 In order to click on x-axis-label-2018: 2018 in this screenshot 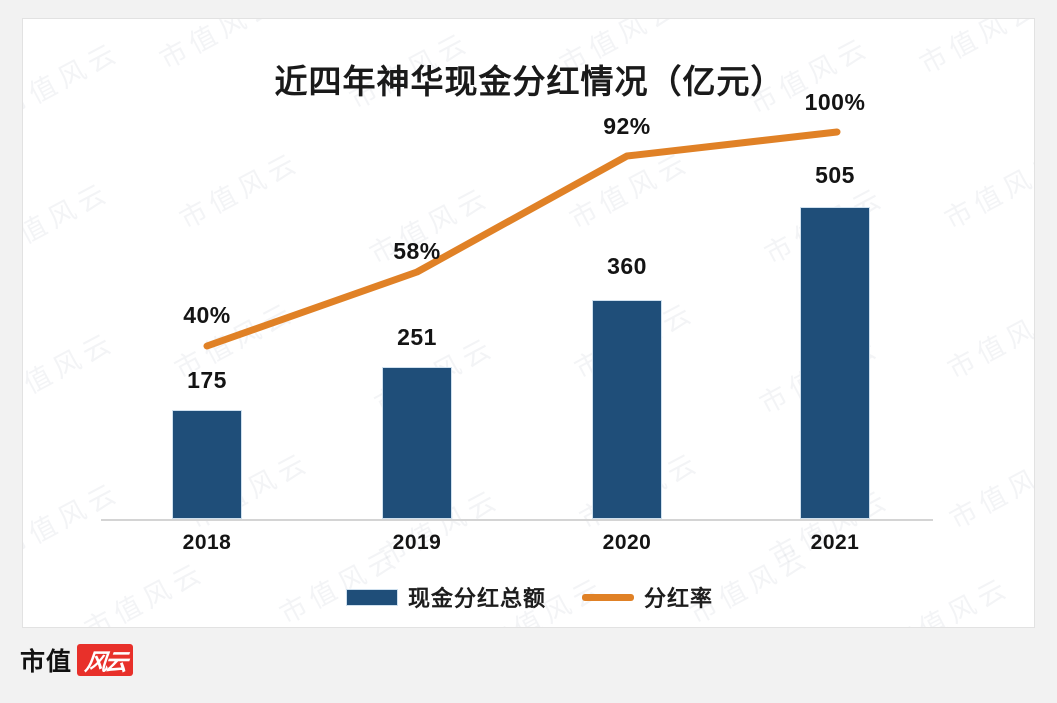, I will do `click(207, 542)`.